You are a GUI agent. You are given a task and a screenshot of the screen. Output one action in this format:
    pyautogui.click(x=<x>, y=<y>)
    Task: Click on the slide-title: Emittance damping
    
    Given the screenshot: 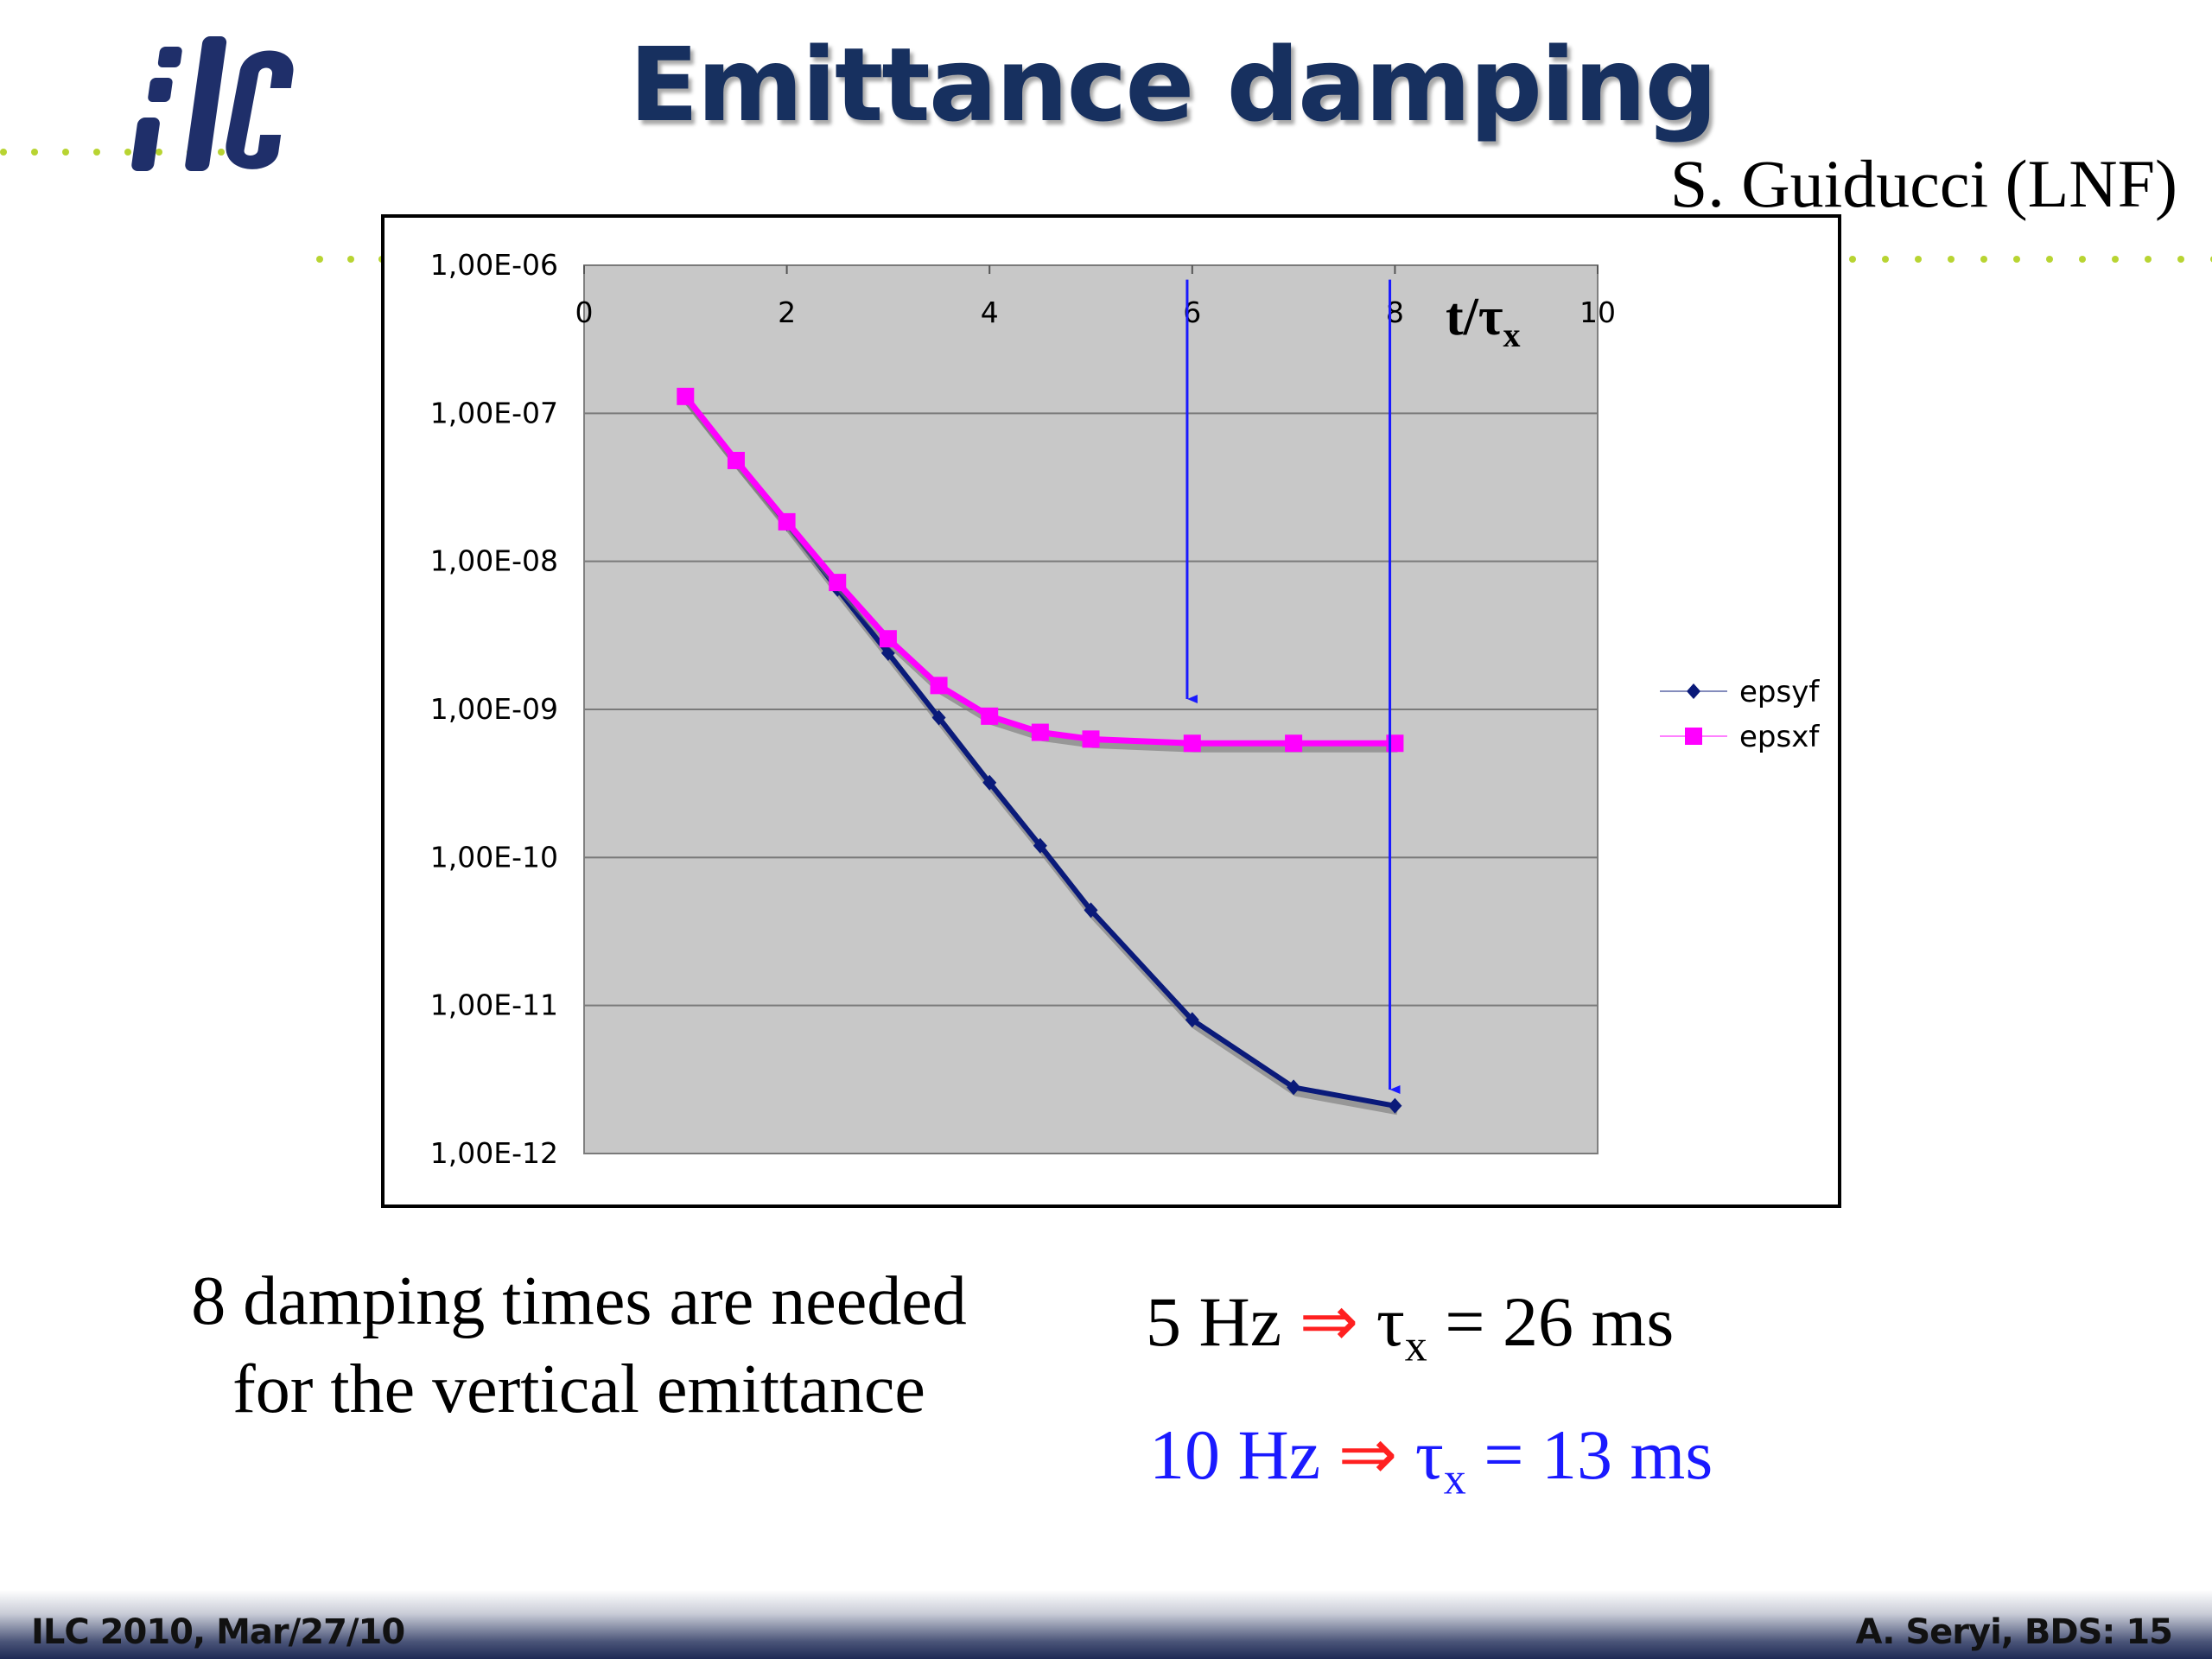 What is the action you would take?
    pyautogui.click(x=1173, y=84)
    